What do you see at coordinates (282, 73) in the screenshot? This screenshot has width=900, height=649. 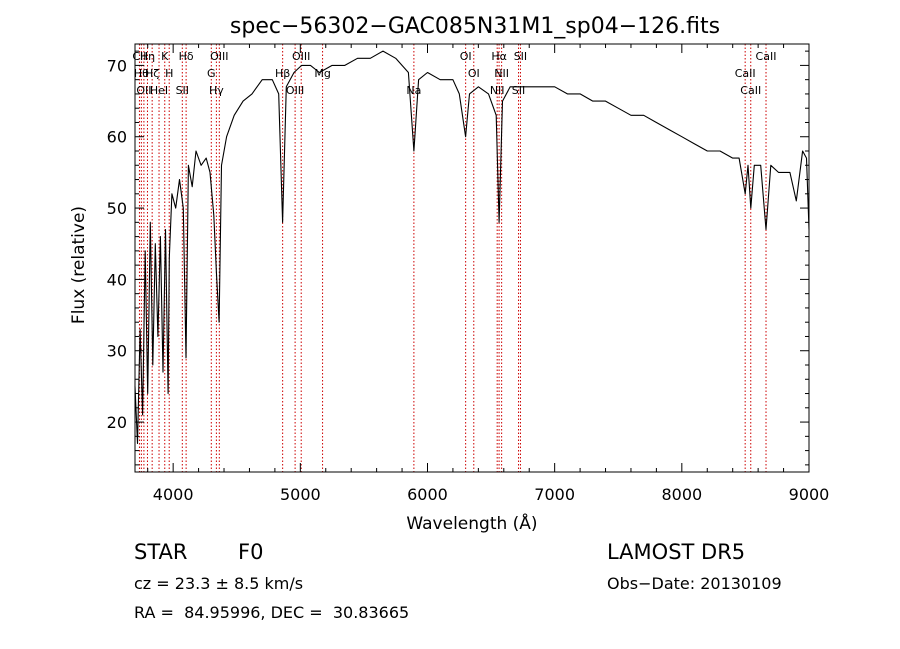 I see `line-marker-label: Hβ` at bounding box center [282, 73].